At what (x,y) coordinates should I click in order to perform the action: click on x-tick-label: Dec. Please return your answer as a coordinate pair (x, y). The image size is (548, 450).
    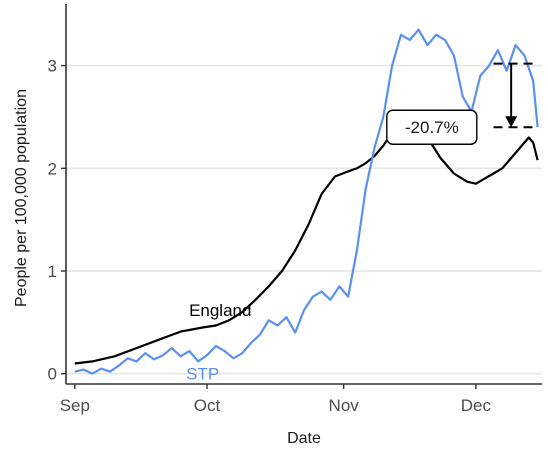
    Looking at the image, I should click on (476, 405).